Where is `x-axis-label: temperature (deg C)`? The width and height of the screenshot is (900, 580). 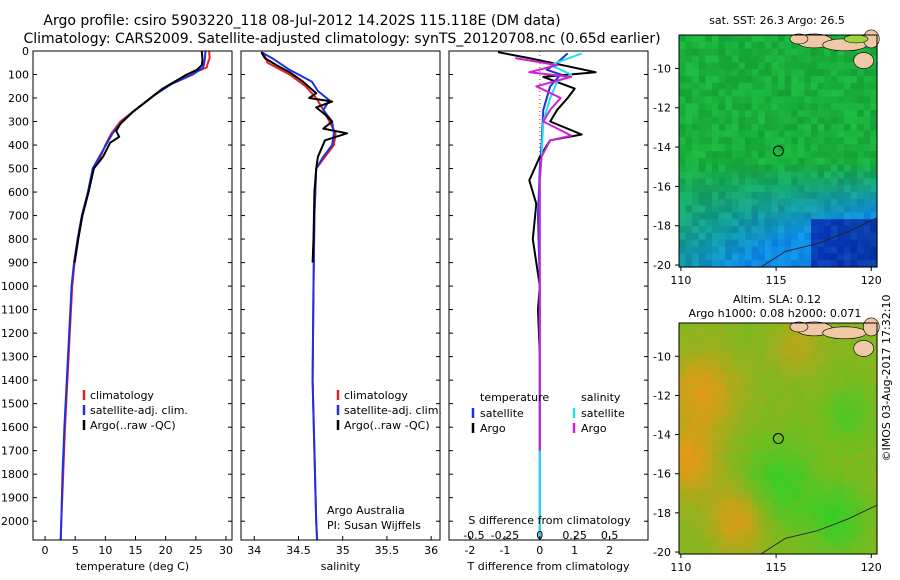 x-axis-label: temperature (deg C) is located at coordinates (132, 566).